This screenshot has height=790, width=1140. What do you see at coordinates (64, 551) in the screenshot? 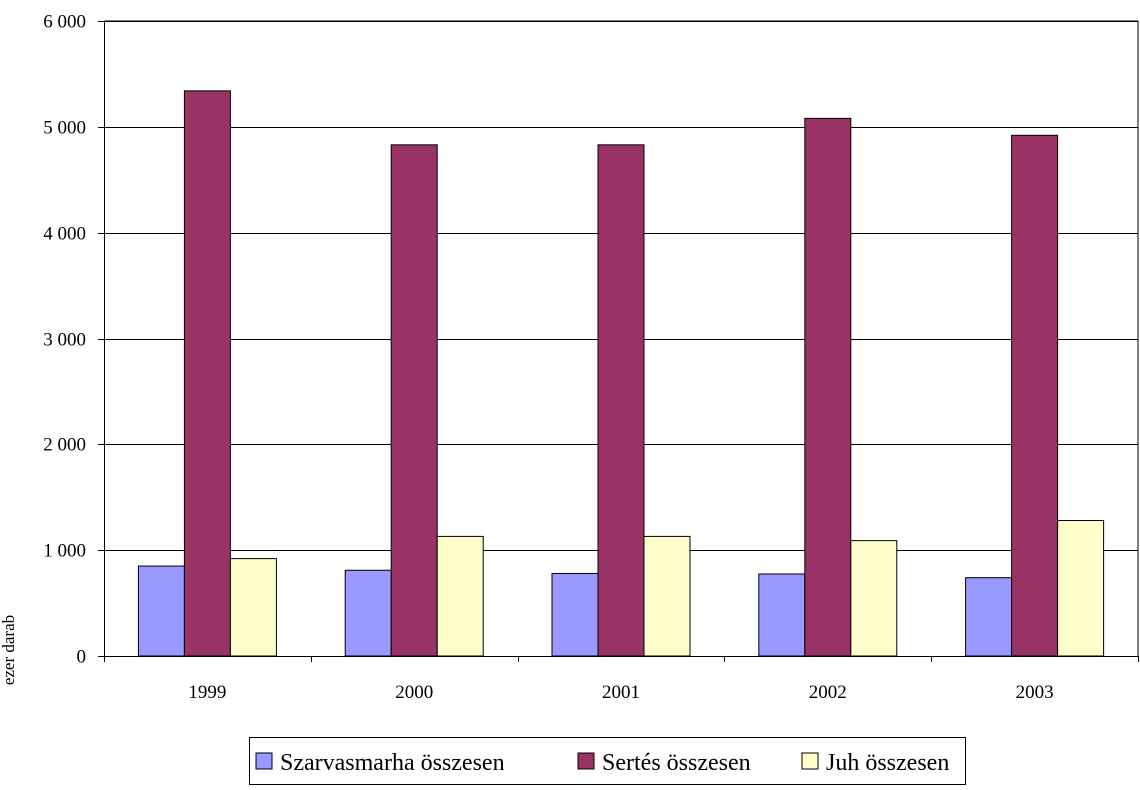
I see `y-tick-label: 1 000` at bounding box center [64, 551].